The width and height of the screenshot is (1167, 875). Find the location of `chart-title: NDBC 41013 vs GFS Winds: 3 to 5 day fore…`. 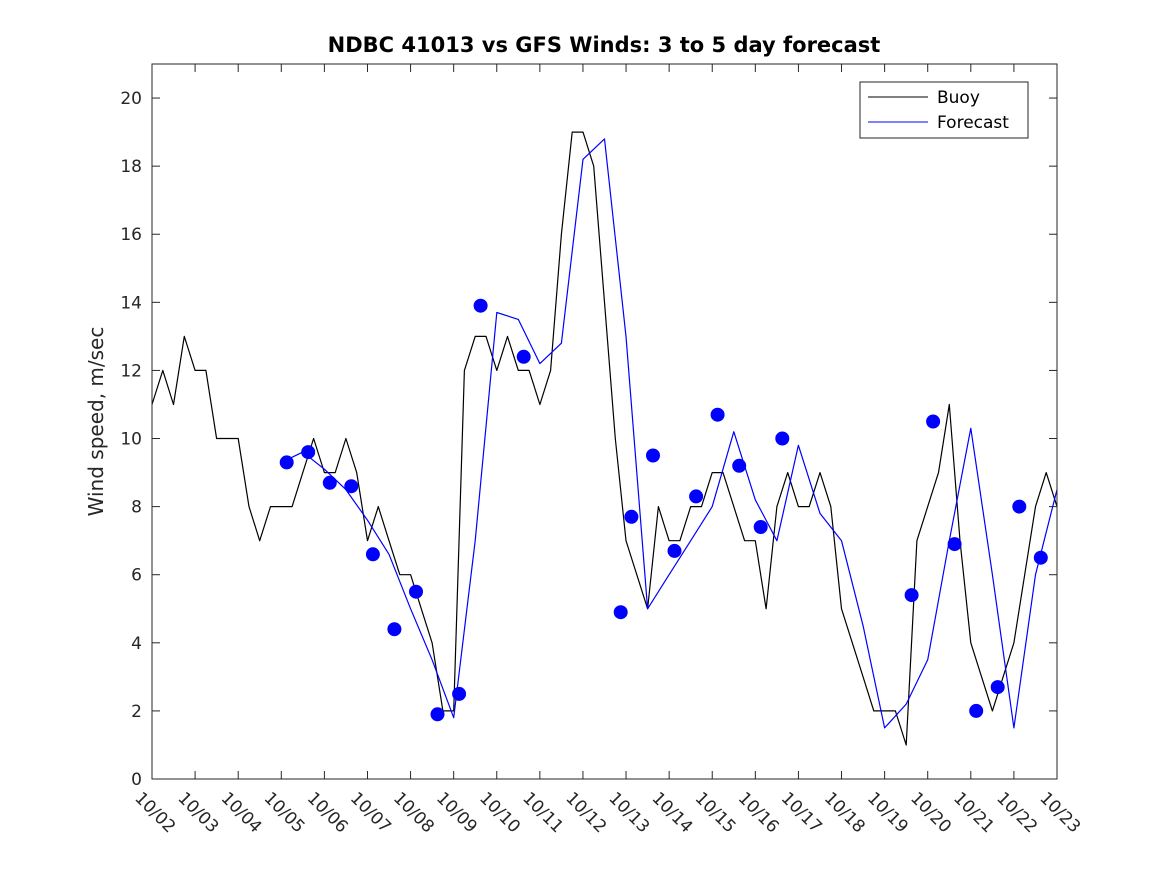

chart-title: NDBC 41013 vs GFS Winds: 3 to 5 day fore… is located at coordinates (604, 45).